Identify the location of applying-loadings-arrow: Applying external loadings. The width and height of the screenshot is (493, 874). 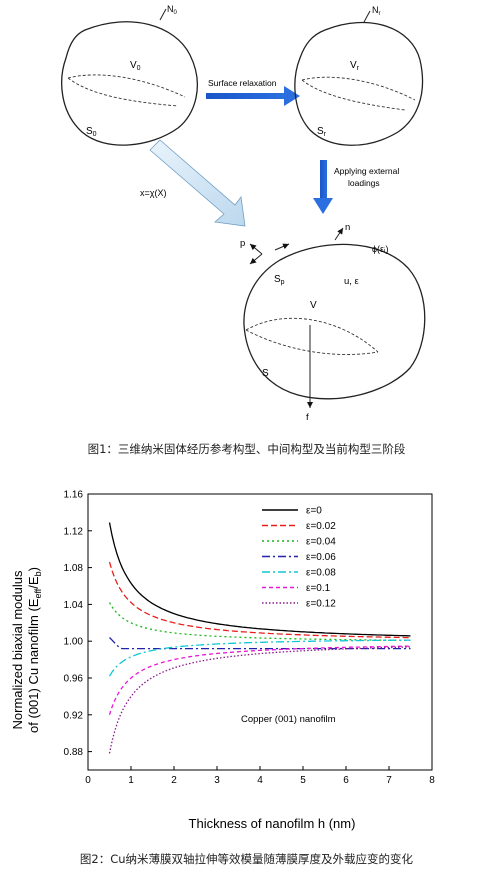
(356, 187).